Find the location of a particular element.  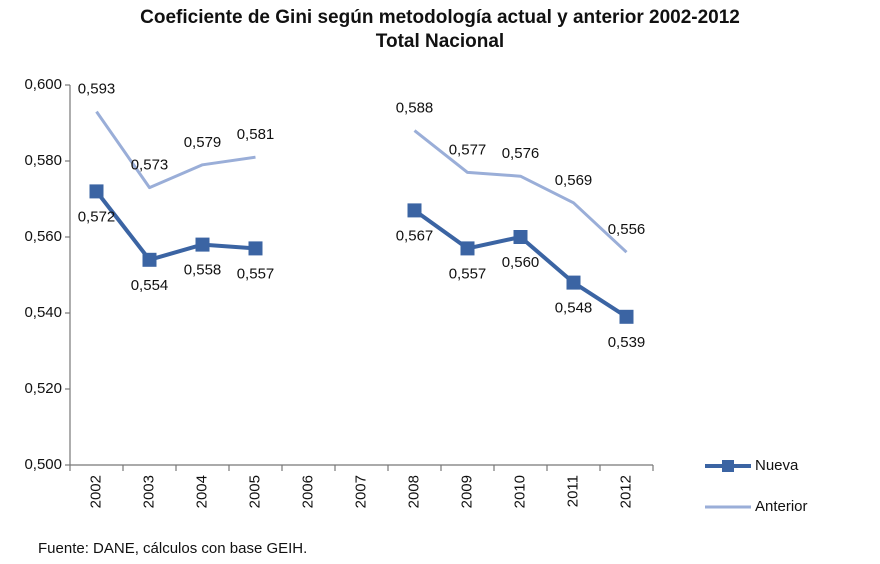

data-label: 0,560 is located at coordinates (521, 262).